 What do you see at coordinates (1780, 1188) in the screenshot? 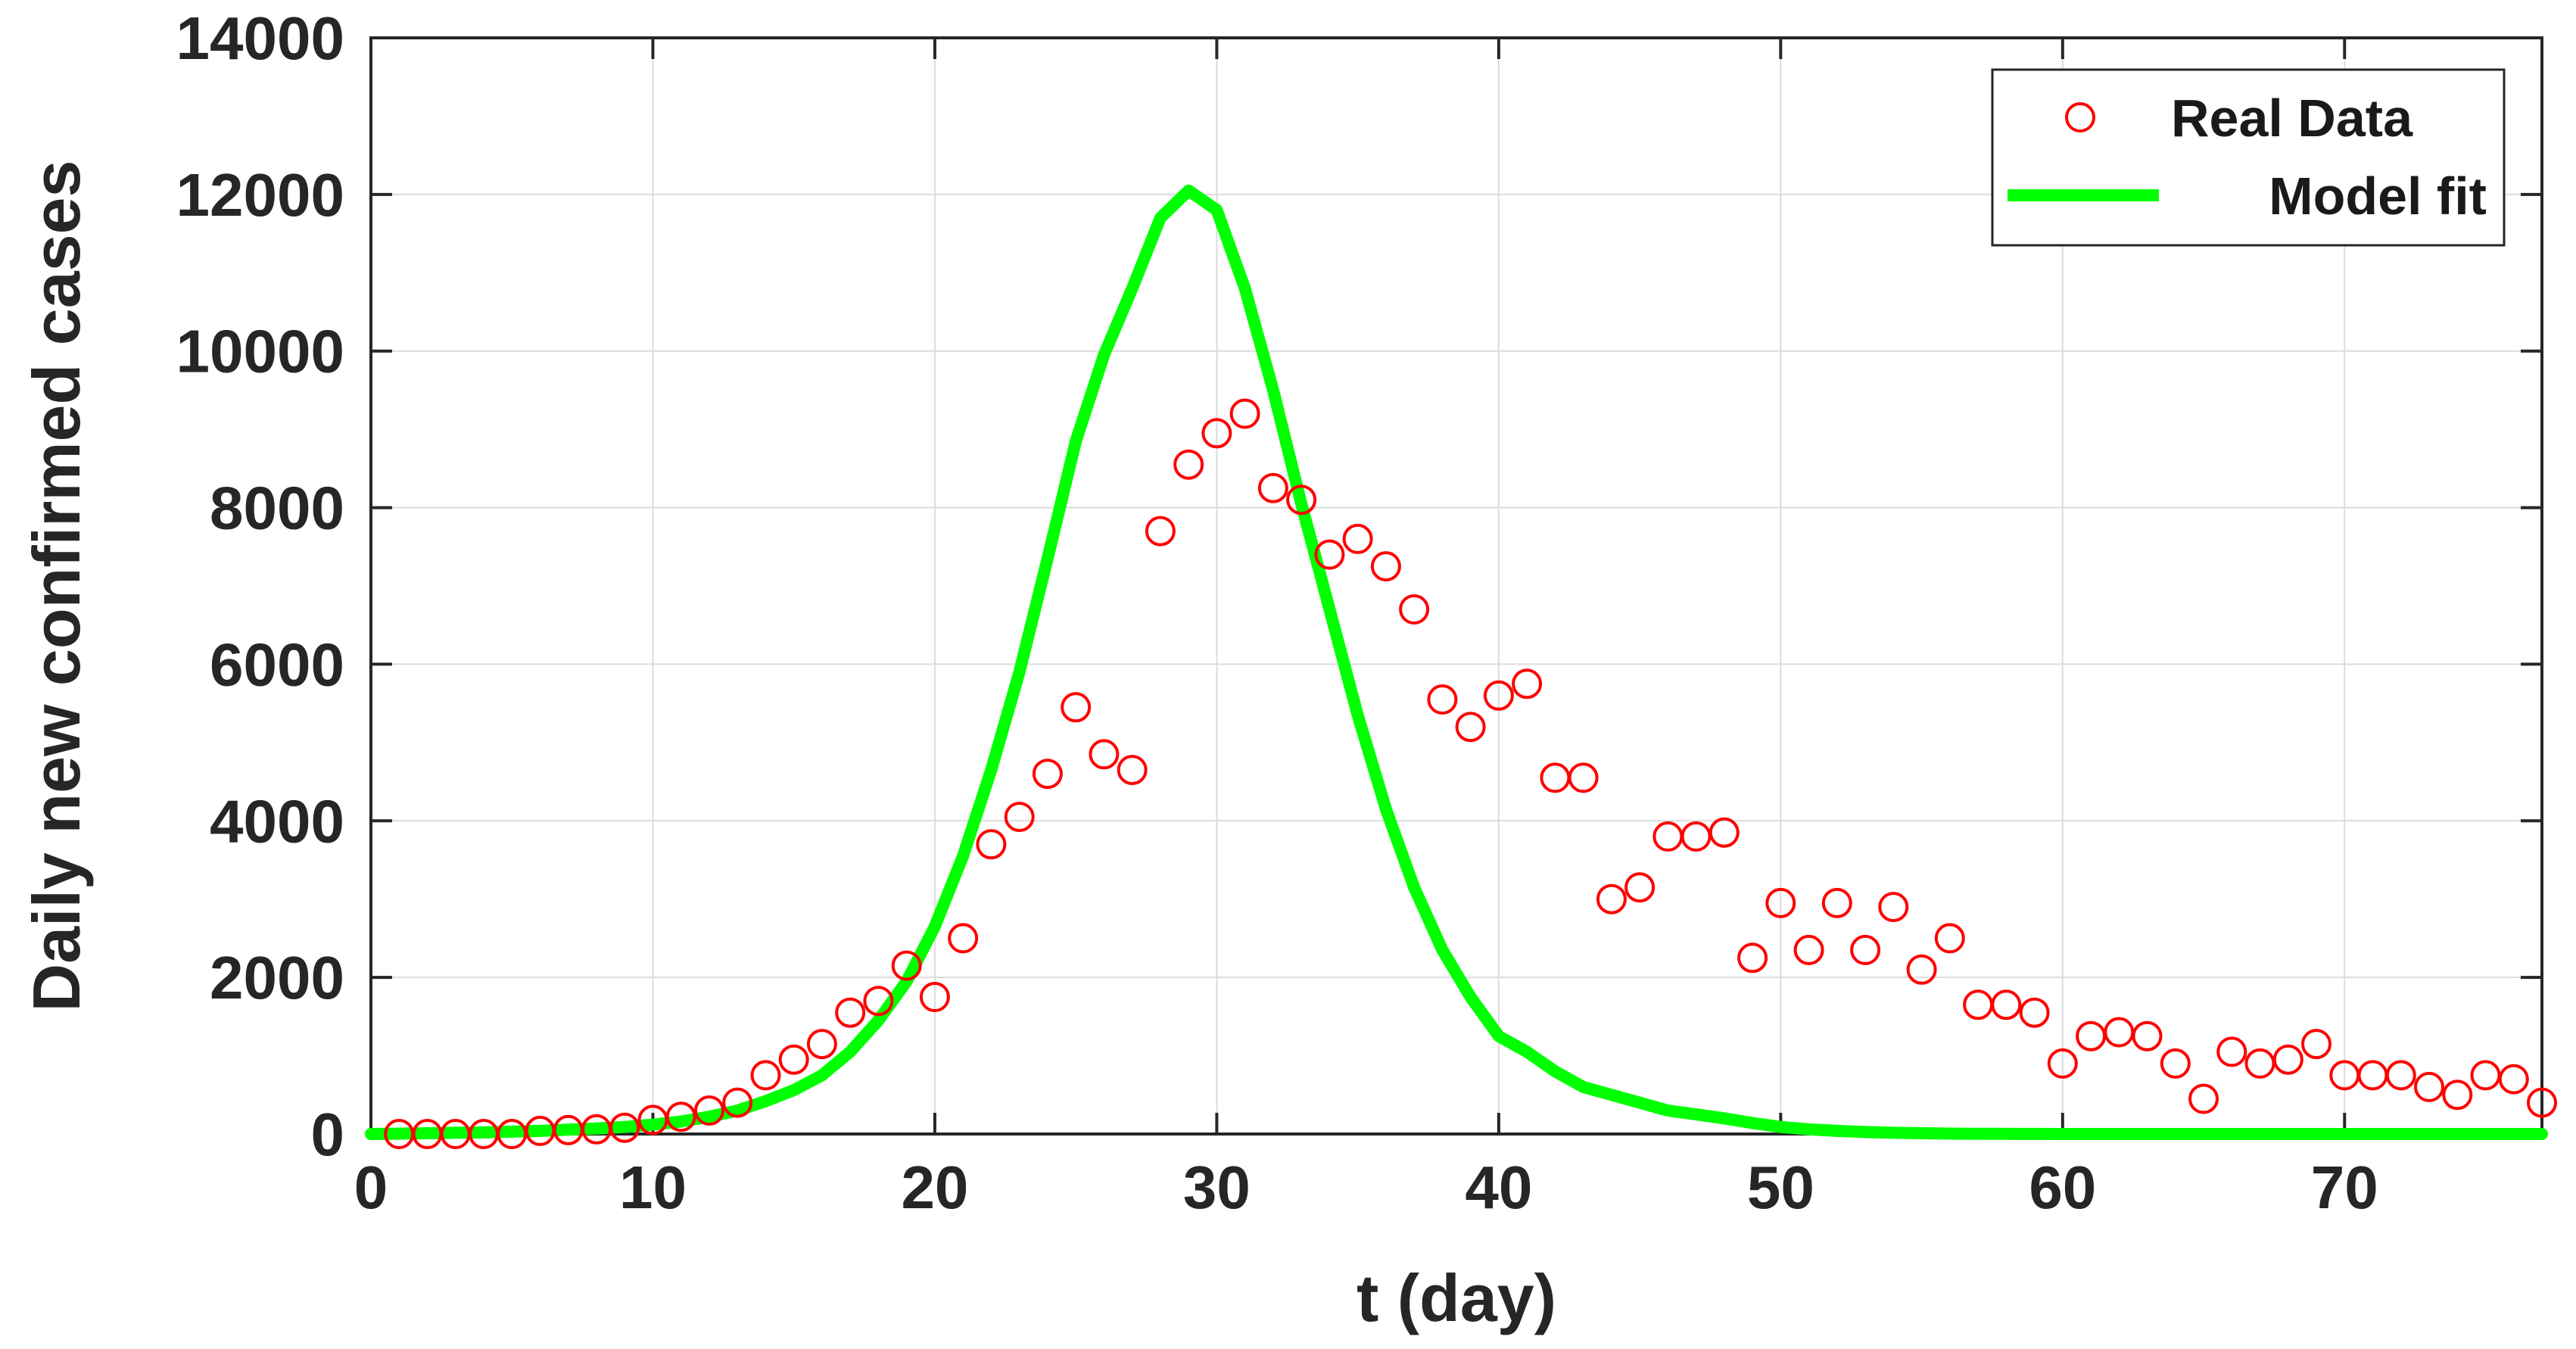
I see `x-tick-label: 50` at bounding box center [1780, 1188].